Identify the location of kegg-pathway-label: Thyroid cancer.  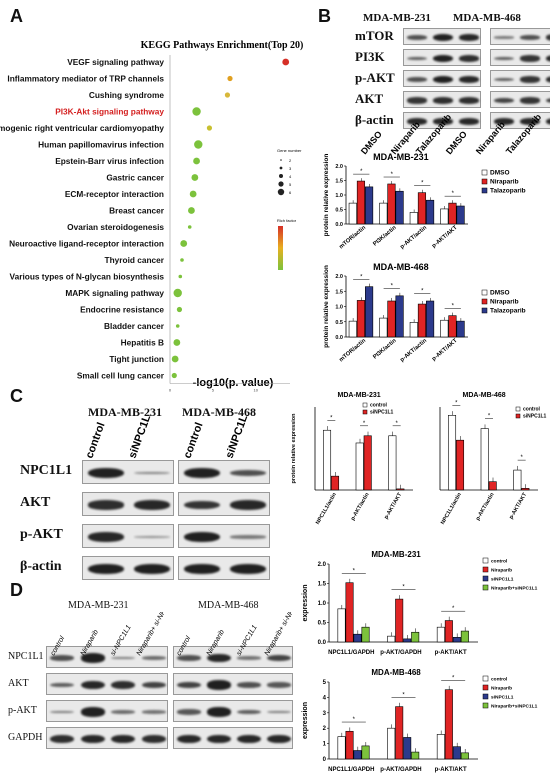
(135, 260).